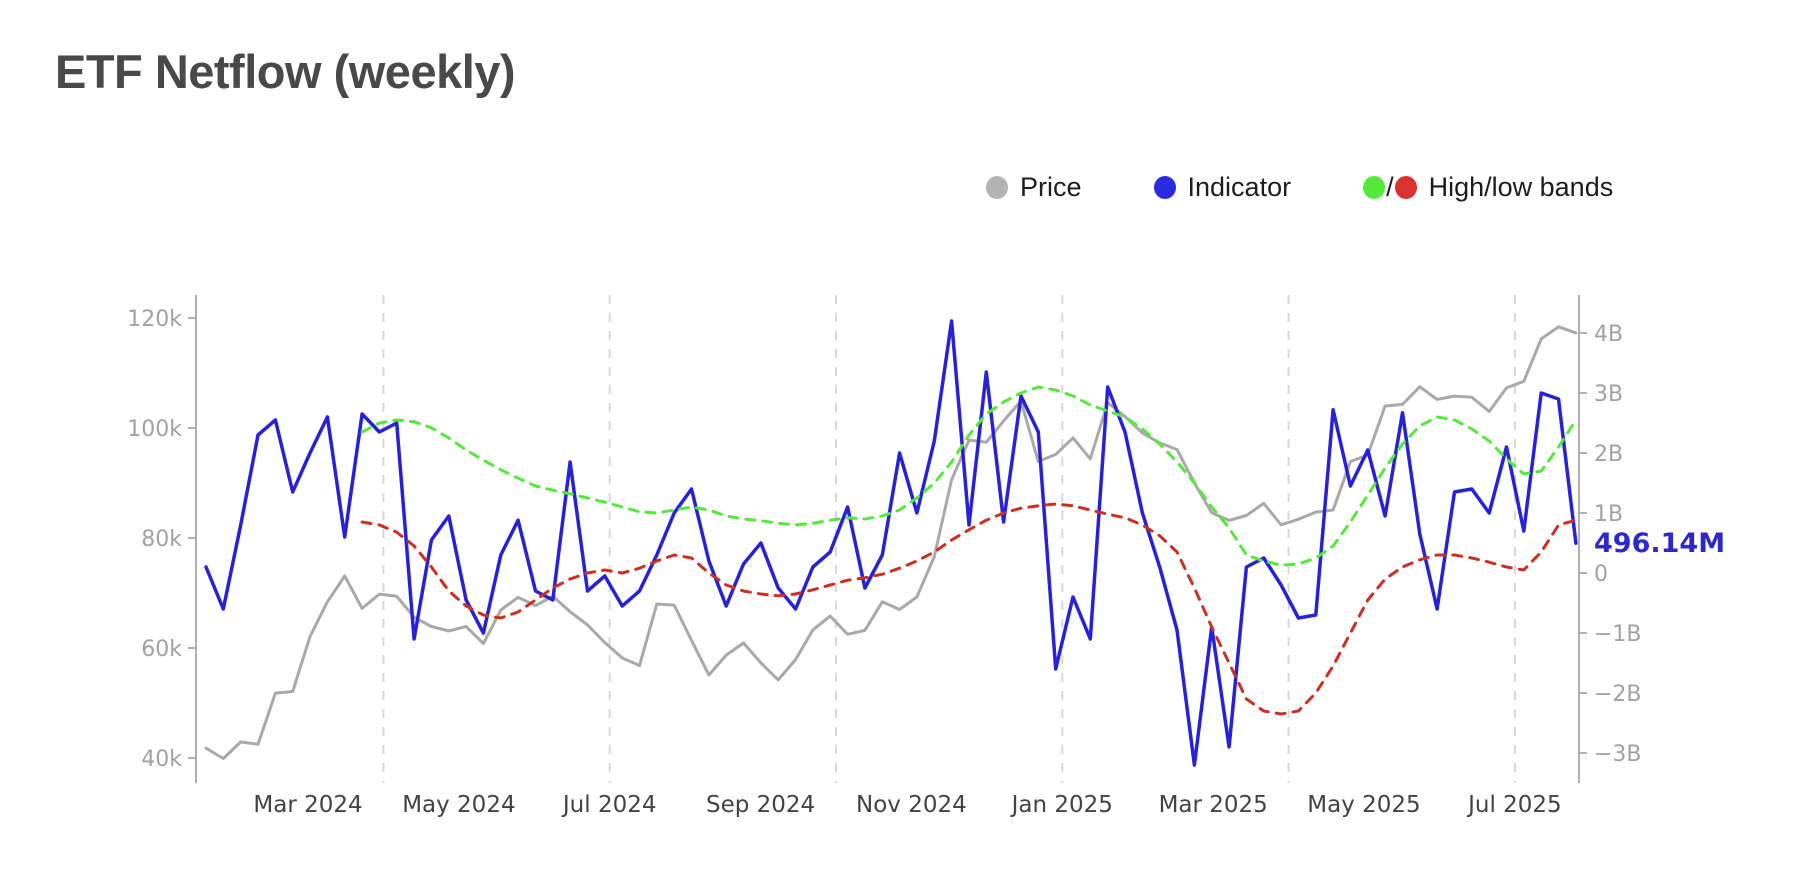 Image resolution: width=1812 pixels, height=890 pixels. What do you see at coordinates (609, 805) in the screenshot?
I see `x-tick-label: Jul 2024` at bounding box center [609, 805].